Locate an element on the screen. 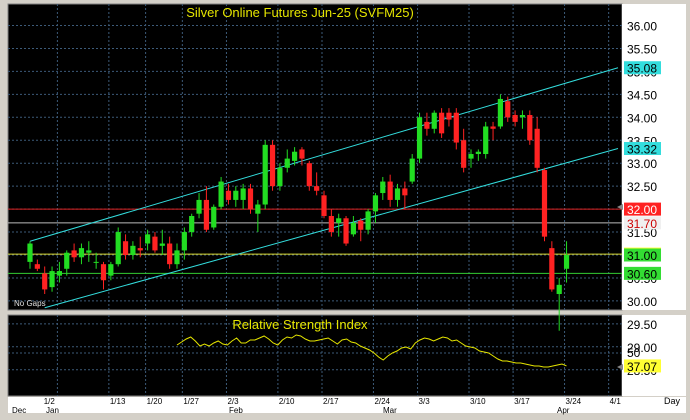 This screenshot has height=420, width=690. rsi-chart-title: Relative Strength Index is located at coordinates (300, 324).